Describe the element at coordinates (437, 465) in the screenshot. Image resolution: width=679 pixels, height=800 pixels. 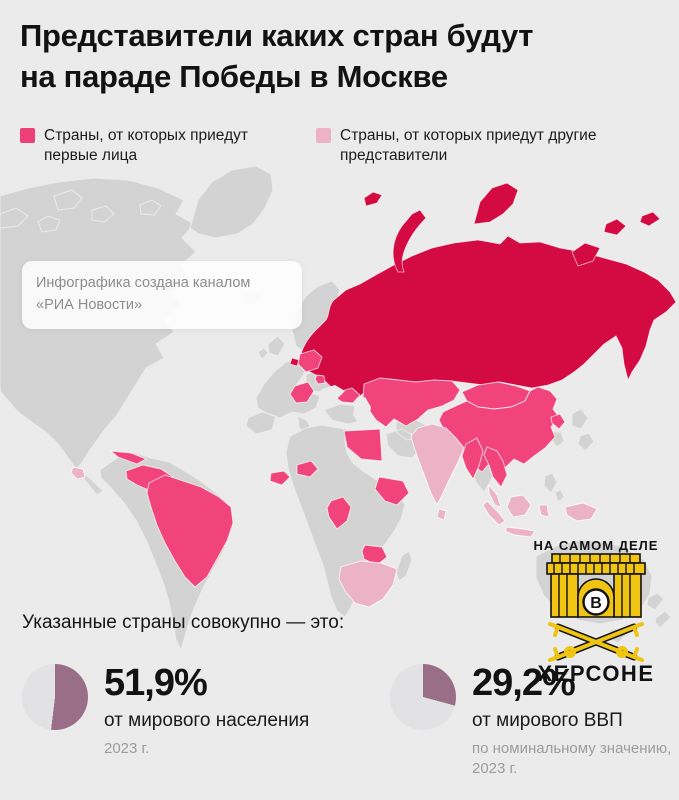
I see `south-asia-shape` at that location.